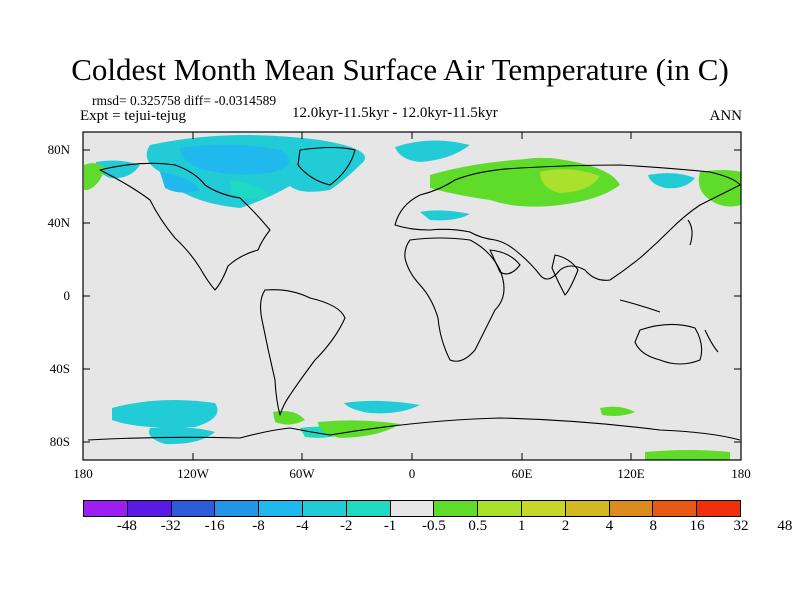 The height and width of the screenshot is (600, 800). I want to click on colorbar-label: 32, so click(741, 526).